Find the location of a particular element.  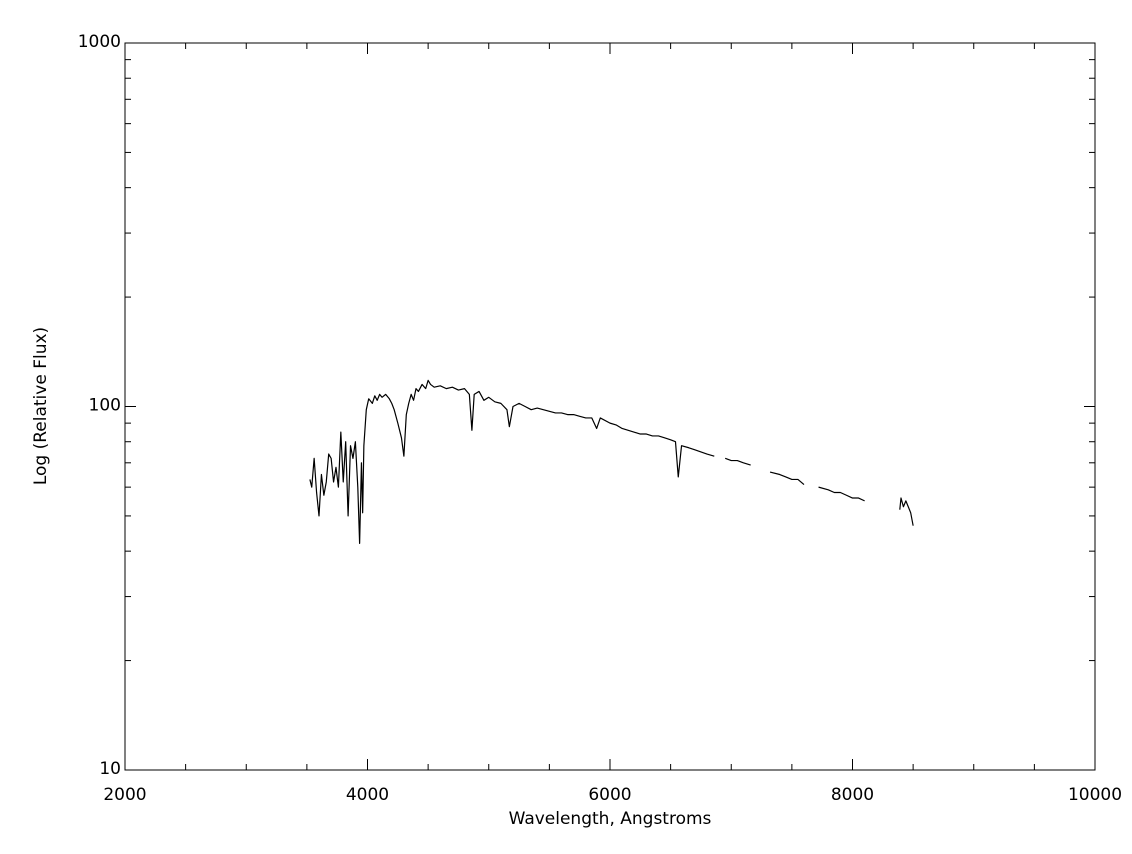

x-tick-label: 8000 is located at coordinates (852, 795).